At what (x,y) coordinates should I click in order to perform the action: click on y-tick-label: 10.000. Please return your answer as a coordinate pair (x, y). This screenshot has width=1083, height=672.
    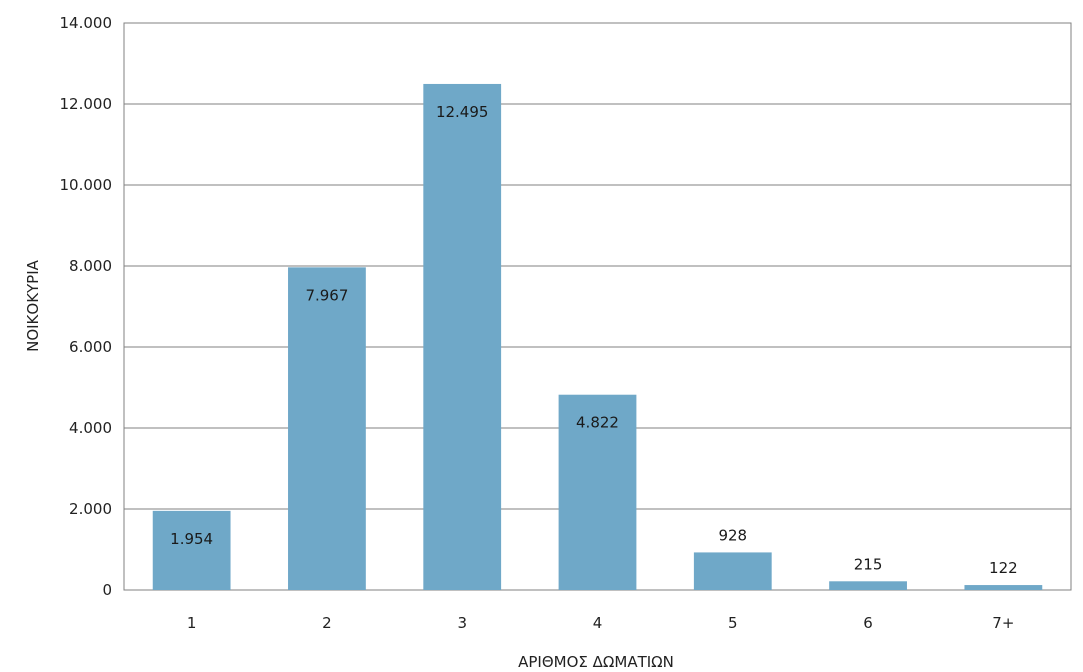
    Looking at the image, I should click on (86, 185).